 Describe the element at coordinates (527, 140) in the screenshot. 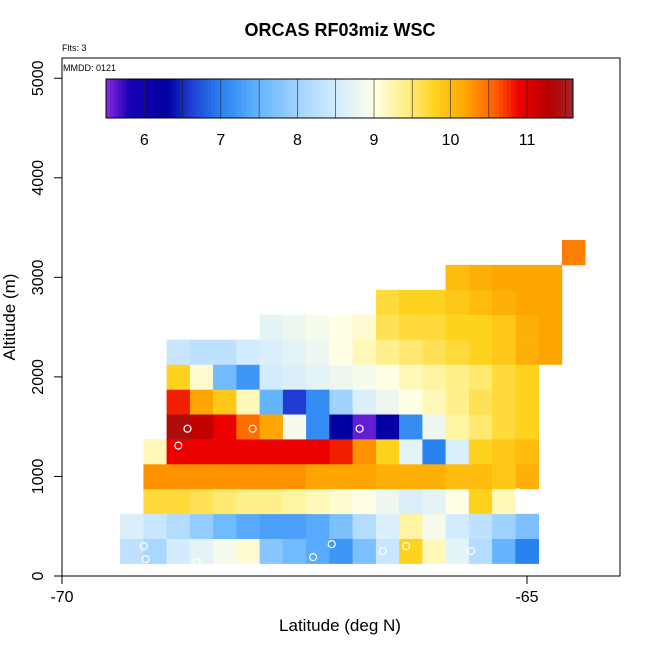

I see `colorbar-tick-label: 11` at that location.